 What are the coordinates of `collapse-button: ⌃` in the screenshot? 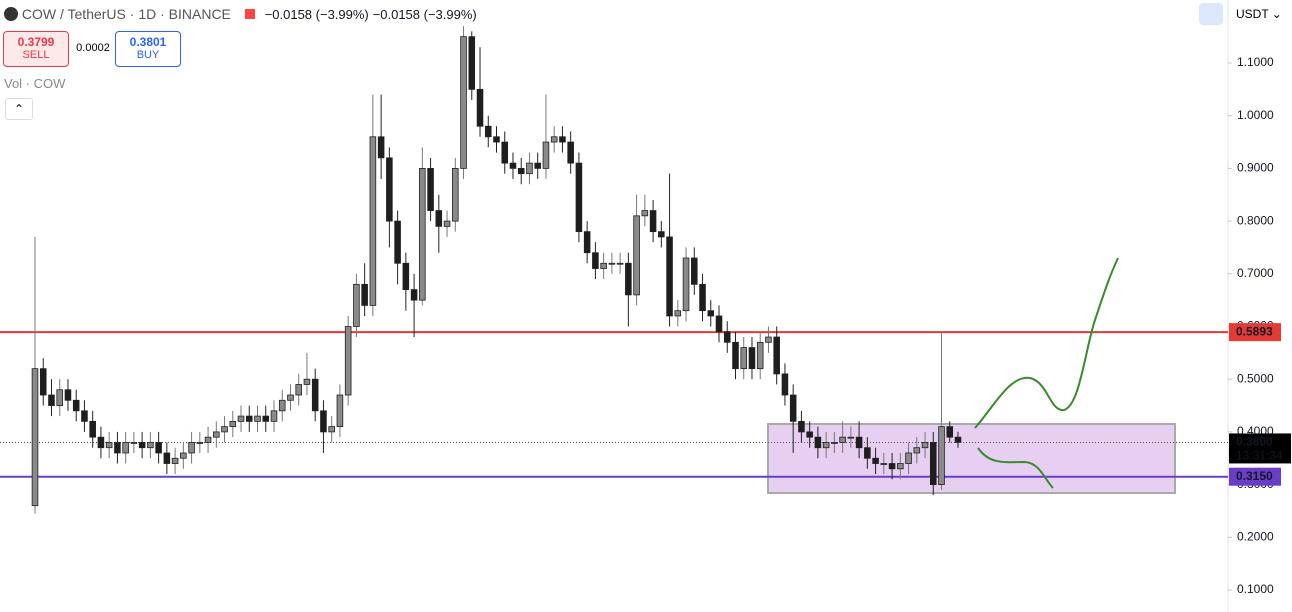 It's located at (19, 109).